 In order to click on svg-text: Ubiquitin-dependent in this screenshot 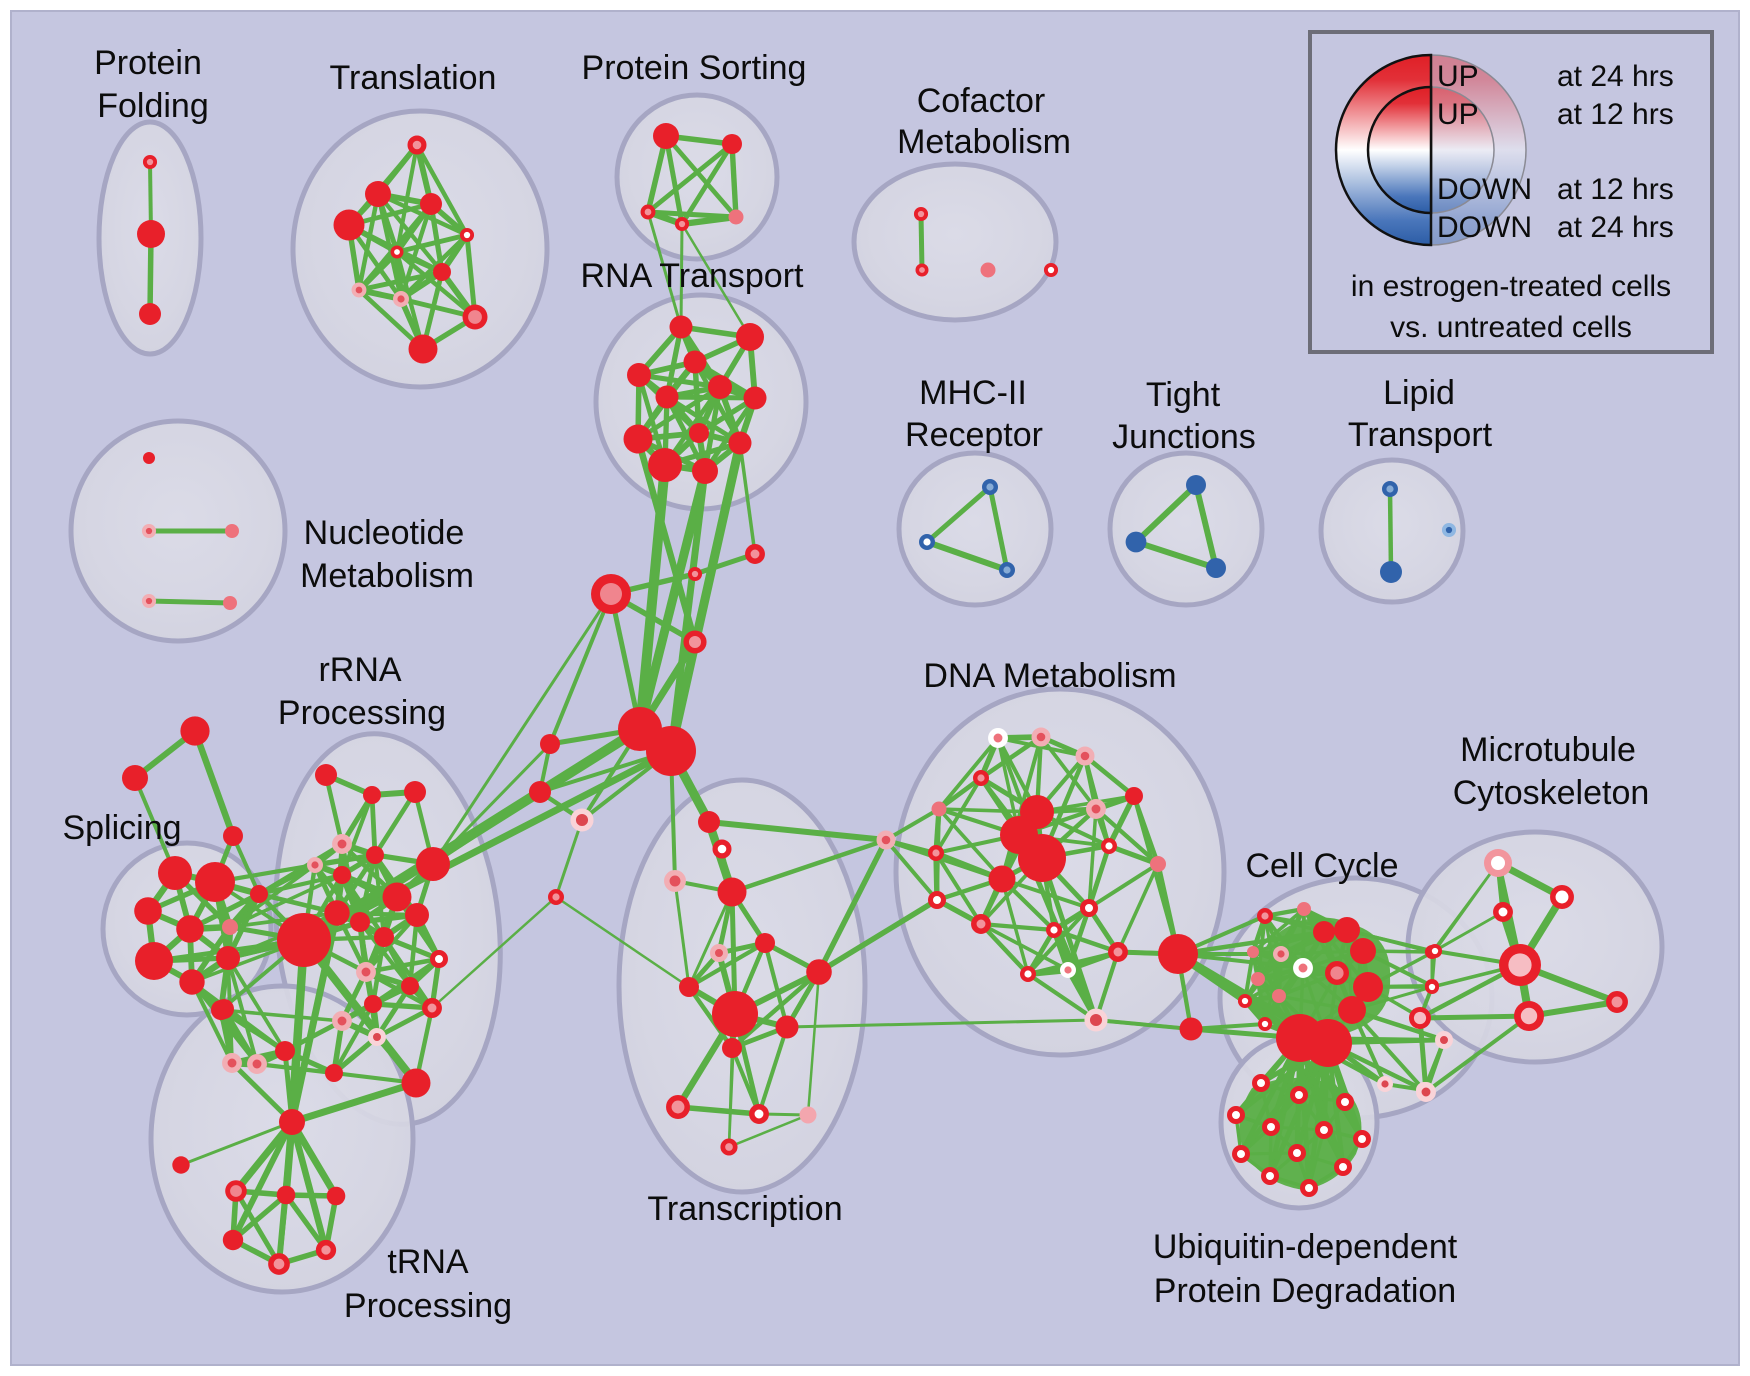, I will do `click(1305, 1247)`.